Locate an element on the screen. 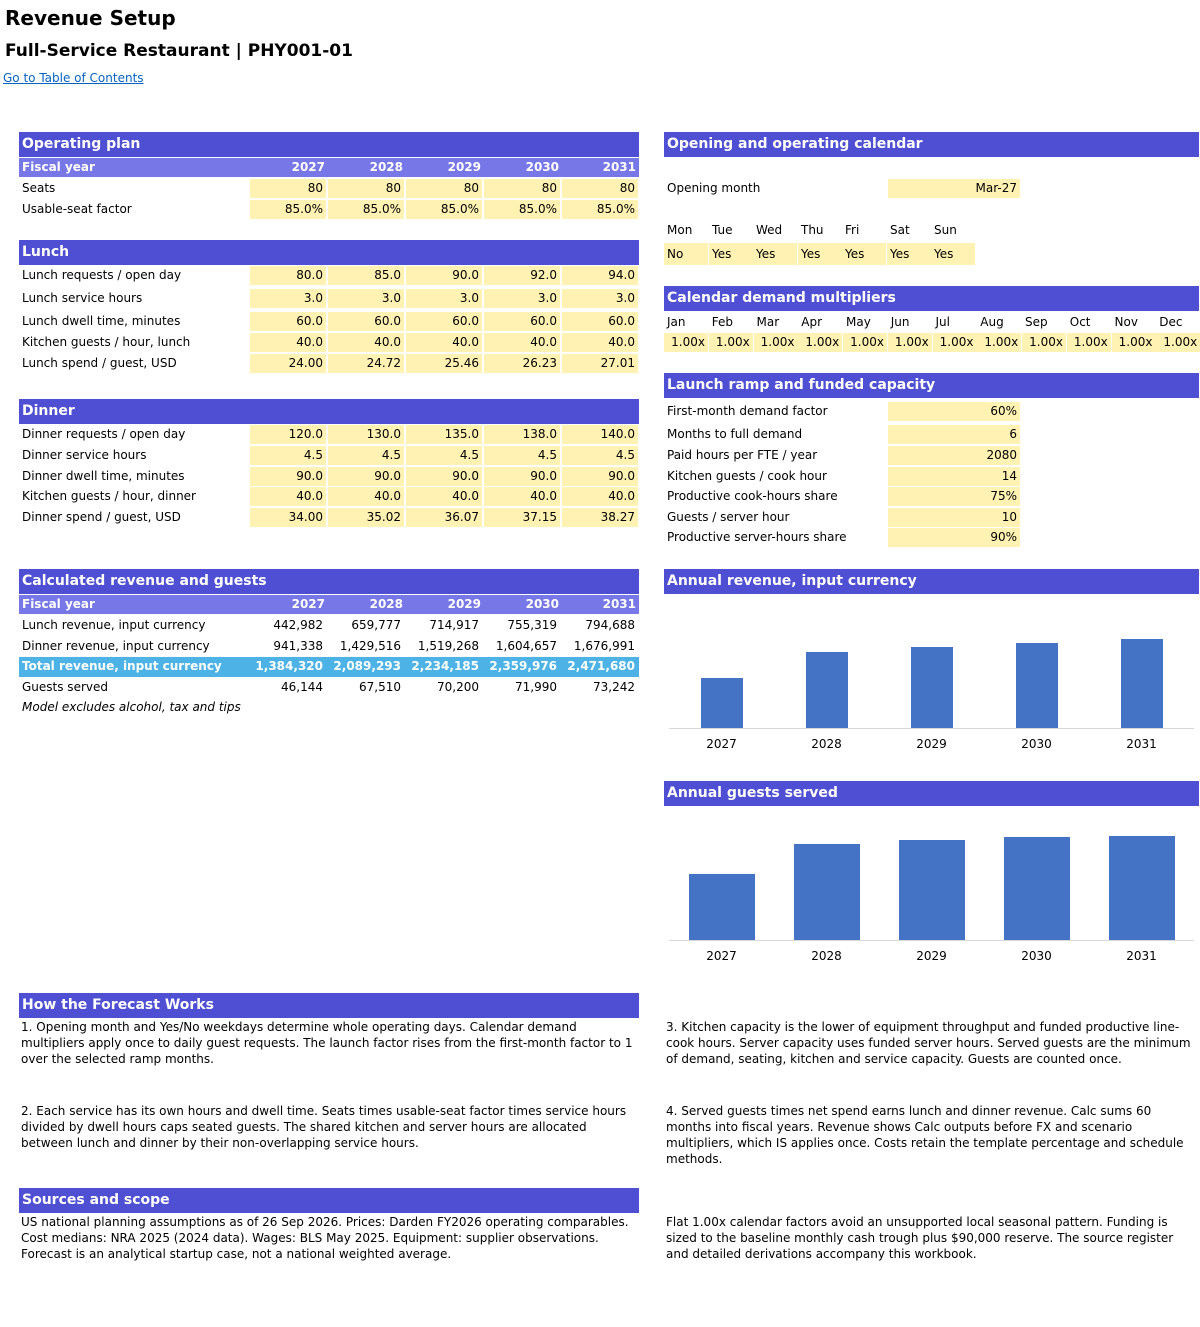 The image size is (1200, 1327). lunch-row-value: 90.0 is located at coordinates (444, 275).